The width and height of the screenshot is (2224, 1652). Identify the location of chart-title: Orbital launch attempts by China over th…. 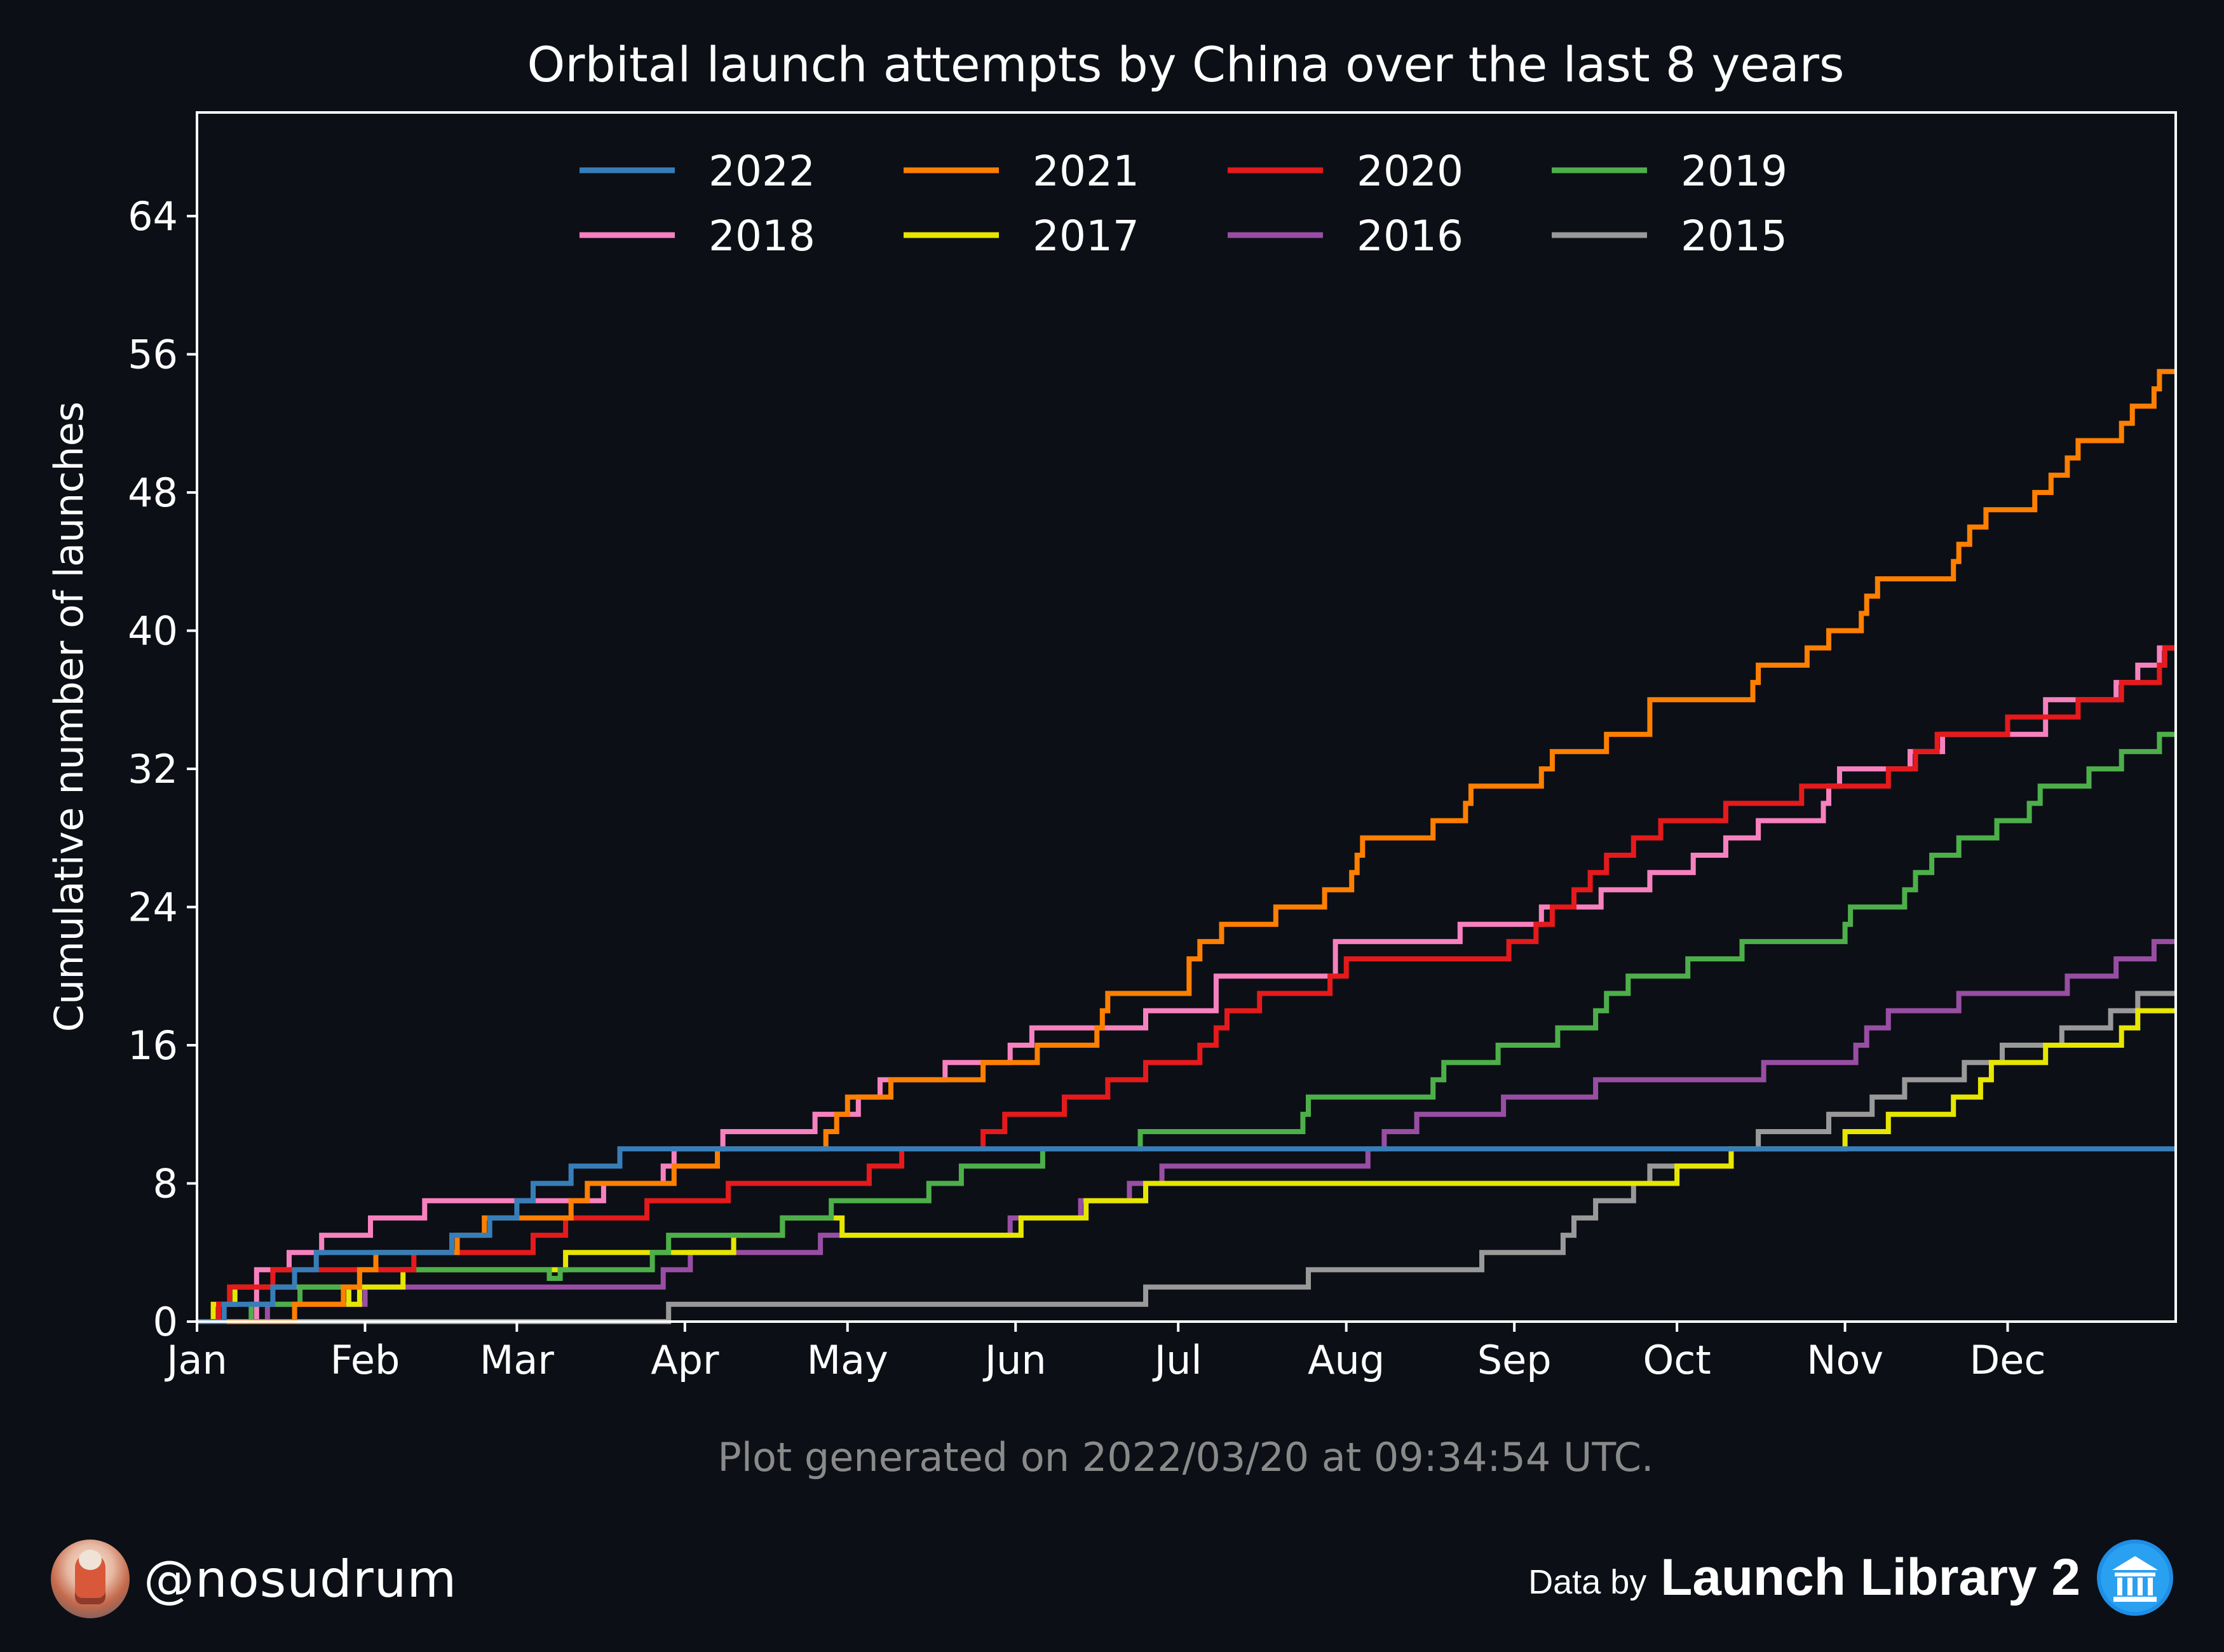
(1185, 64).